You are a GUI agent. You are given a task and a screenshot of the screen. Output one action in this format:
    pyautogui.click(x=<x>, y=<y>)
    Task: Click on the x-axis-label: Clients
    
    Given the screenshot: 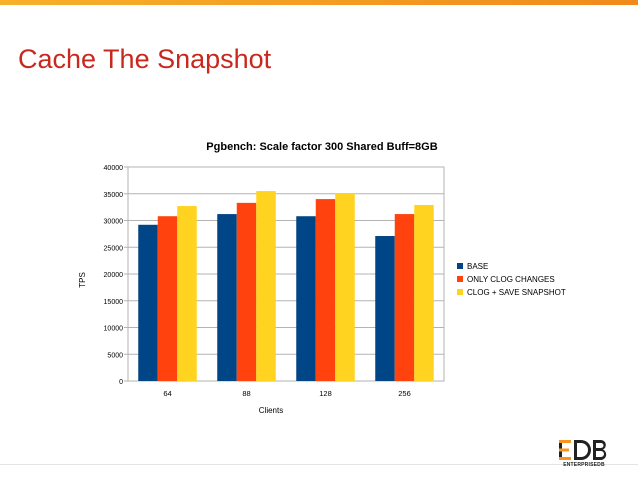 What is the action you would take?
    pyautogui.click(x=271, y=410)
    